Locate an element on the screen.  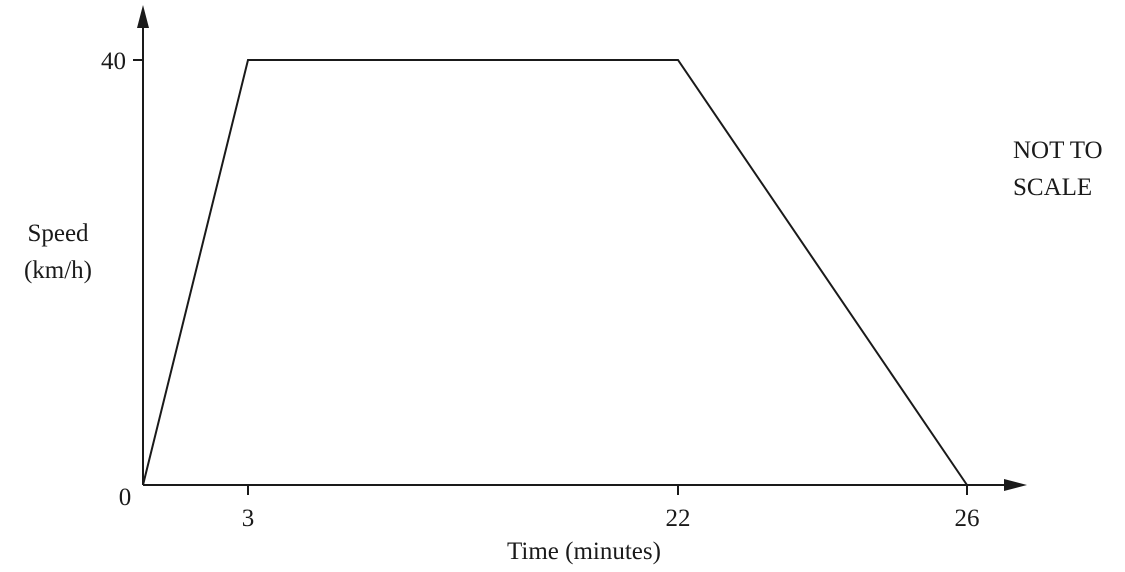
y-tick-labels: 40 is located at coordinates (113, 61).